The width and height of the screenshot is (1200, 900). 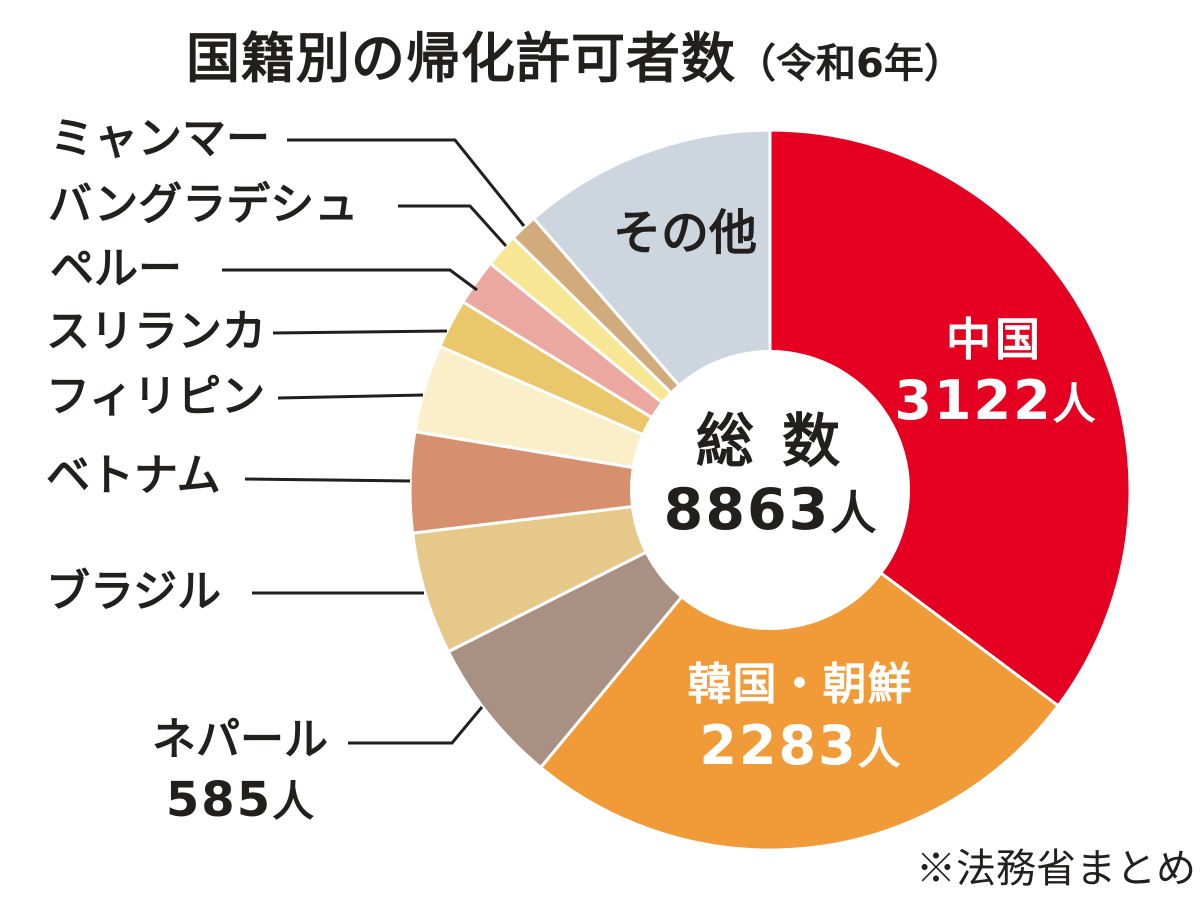 What do you see at coordinates (156, 331) in the screenshot?
I see `callout-label-srilanka: スリランカ` at bounding box center [156, 331].